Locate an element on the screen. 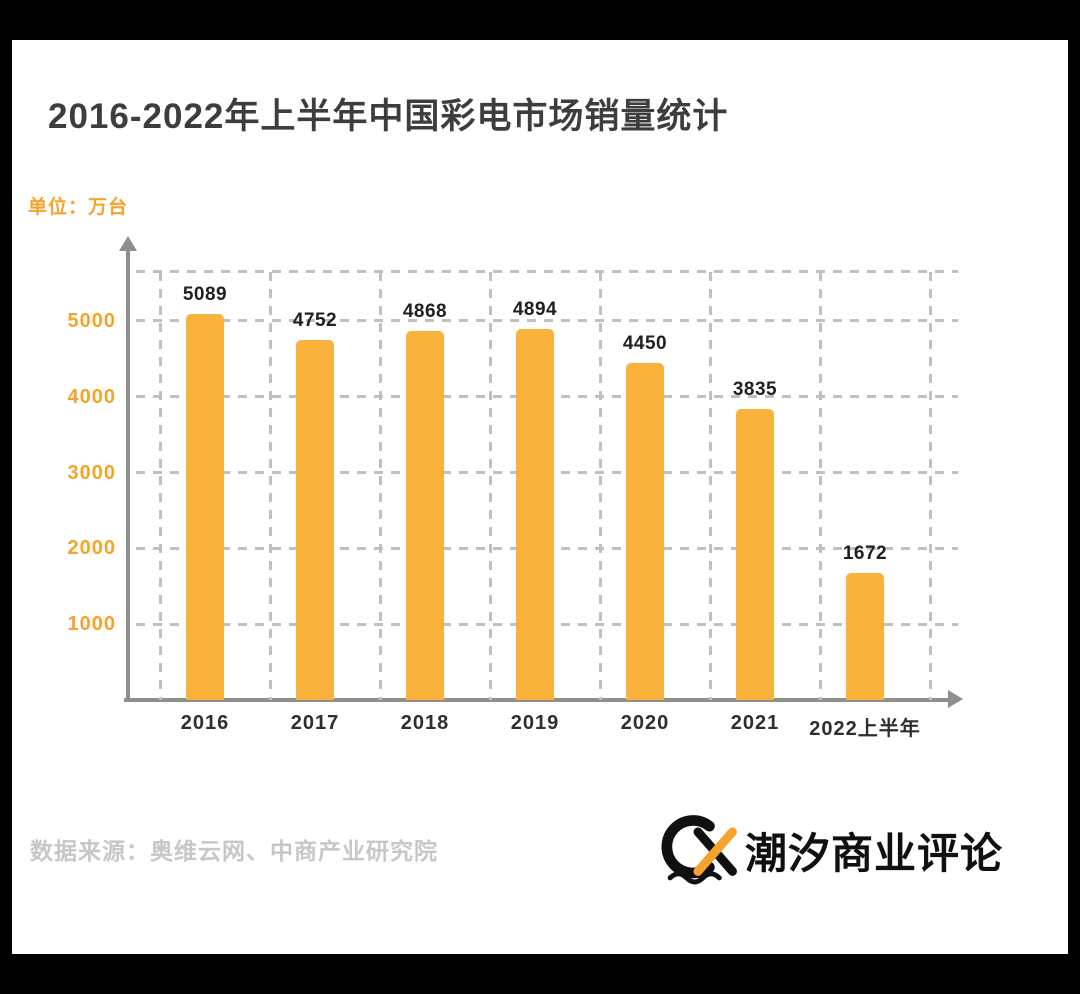 The image size is (1080, 994). y-tick-label-3000: 3000 is located at coordinates (91, 472).